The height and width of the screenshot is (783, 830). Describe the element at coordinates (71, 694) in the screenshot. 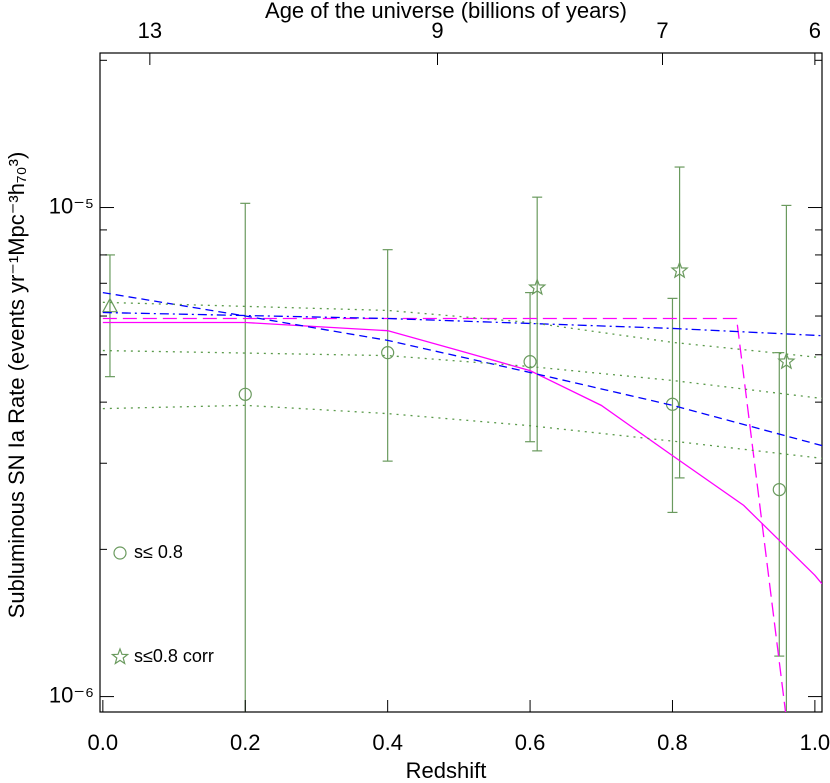

I see `y-tick-label: 10⁻⁶` at that location.